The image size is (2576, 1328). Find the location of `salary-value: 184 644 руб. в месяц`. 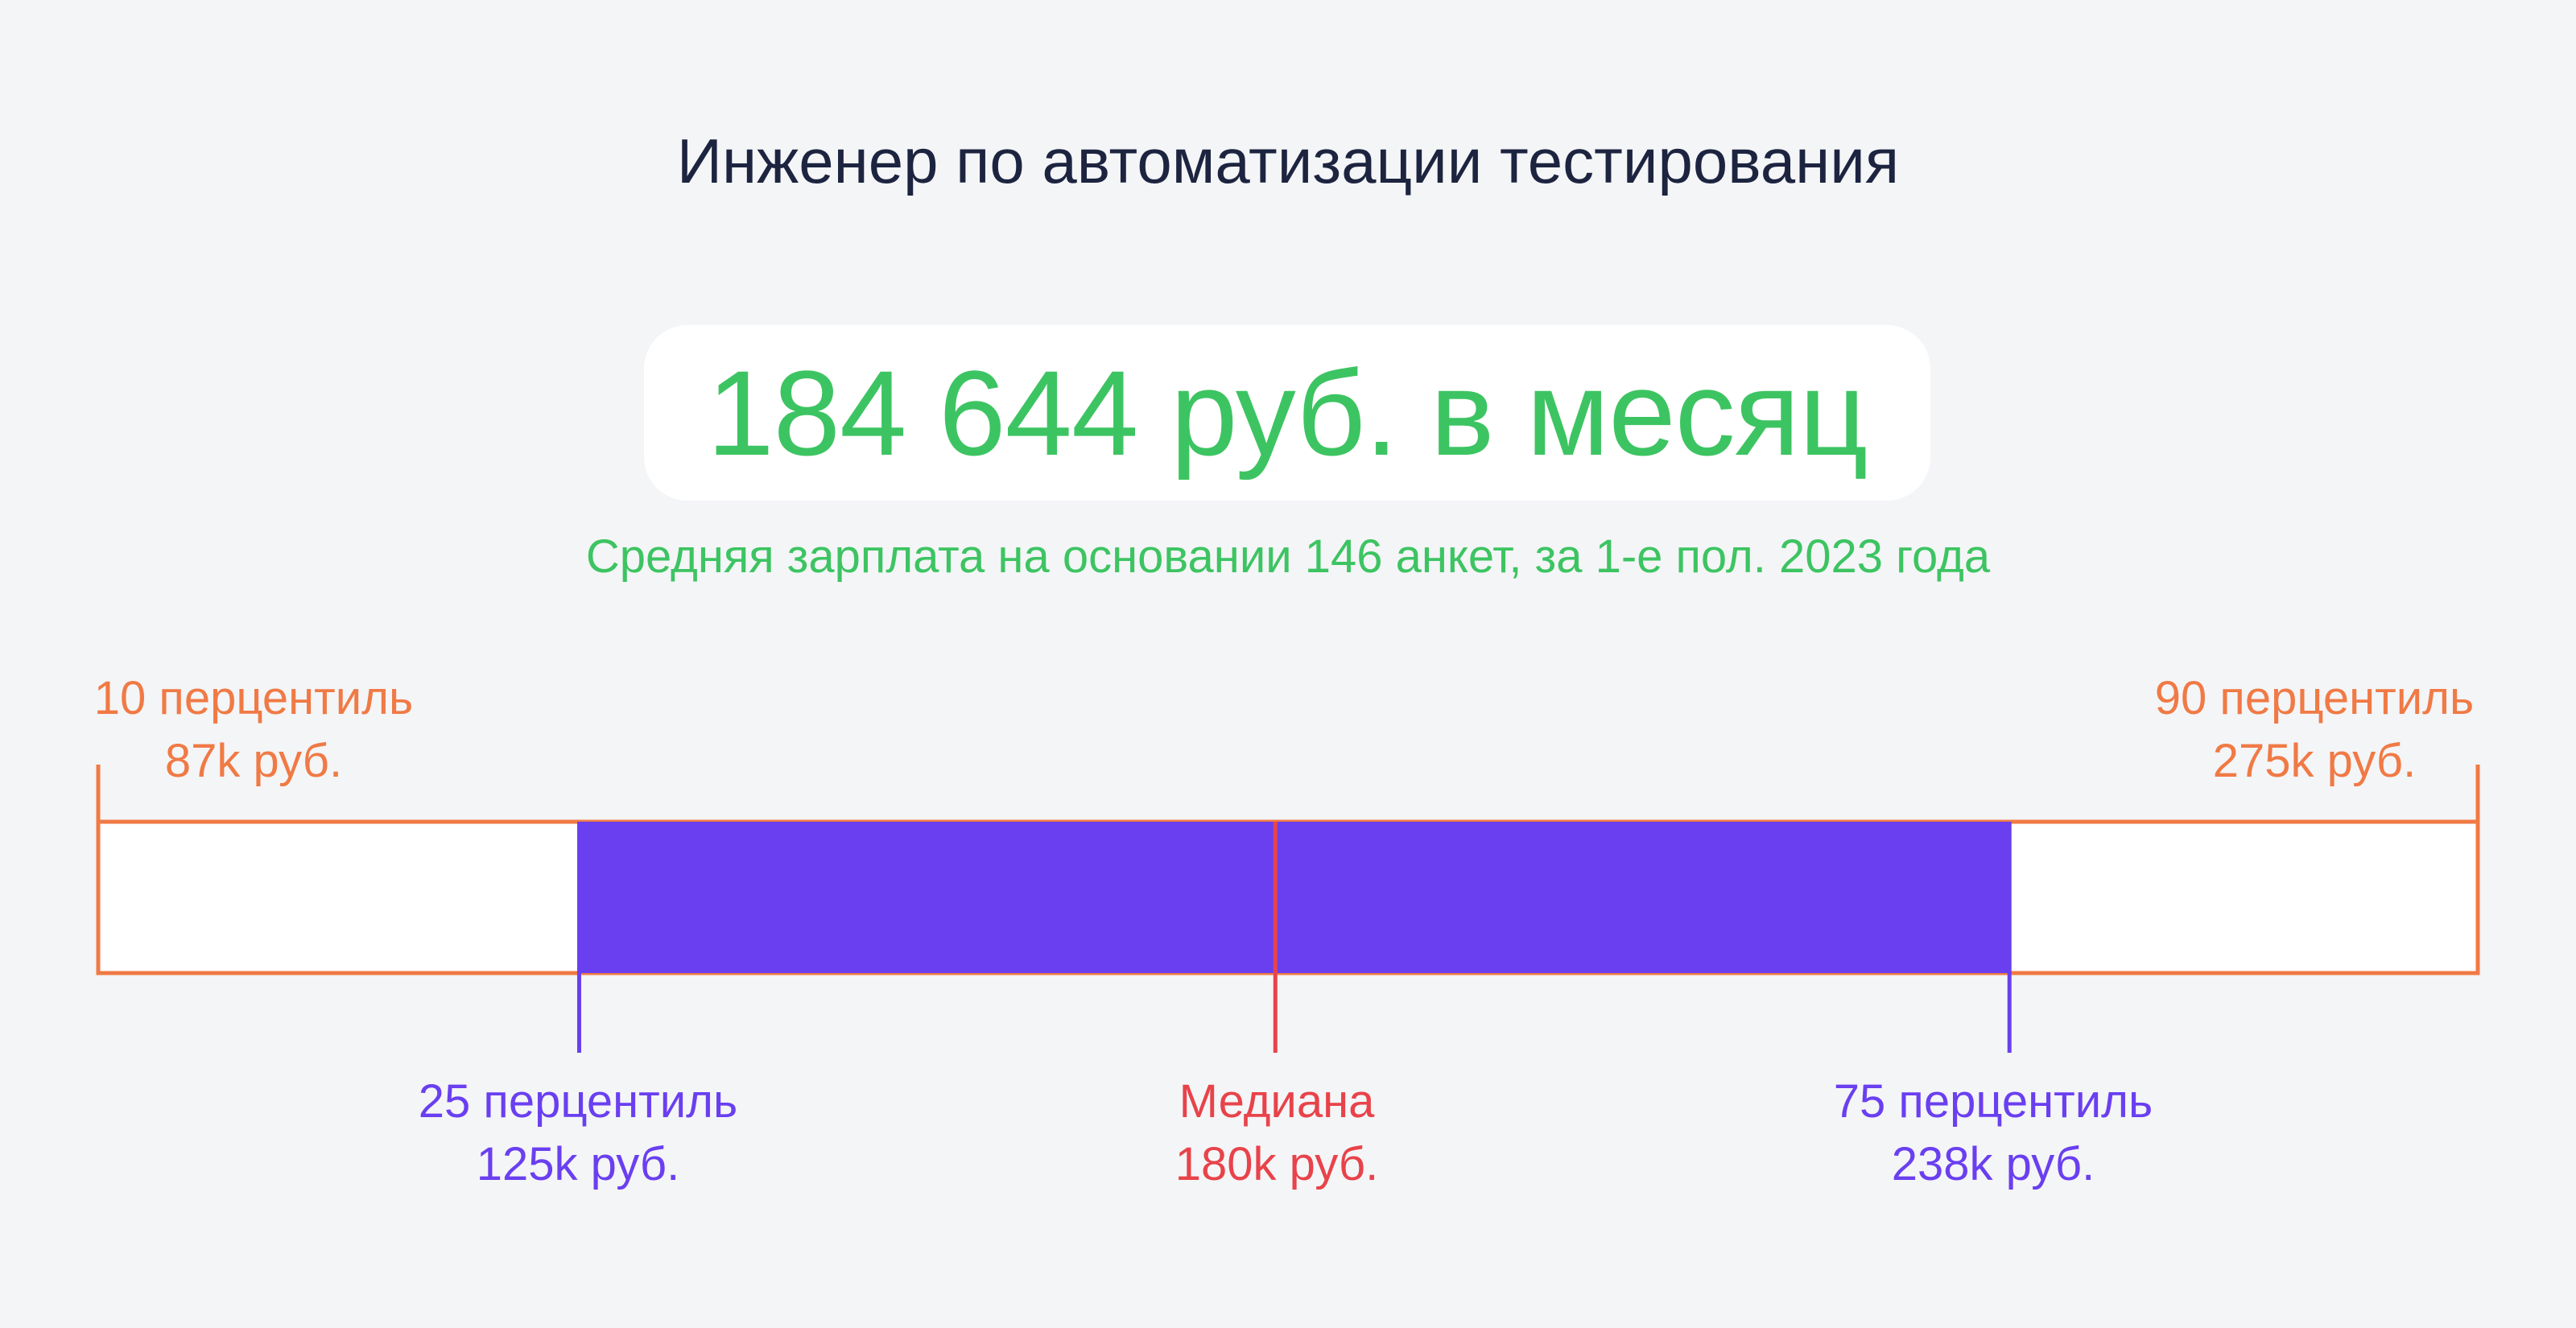

salary-value: 184 644 руб. в месяц is located at coordinates (1287, 412).